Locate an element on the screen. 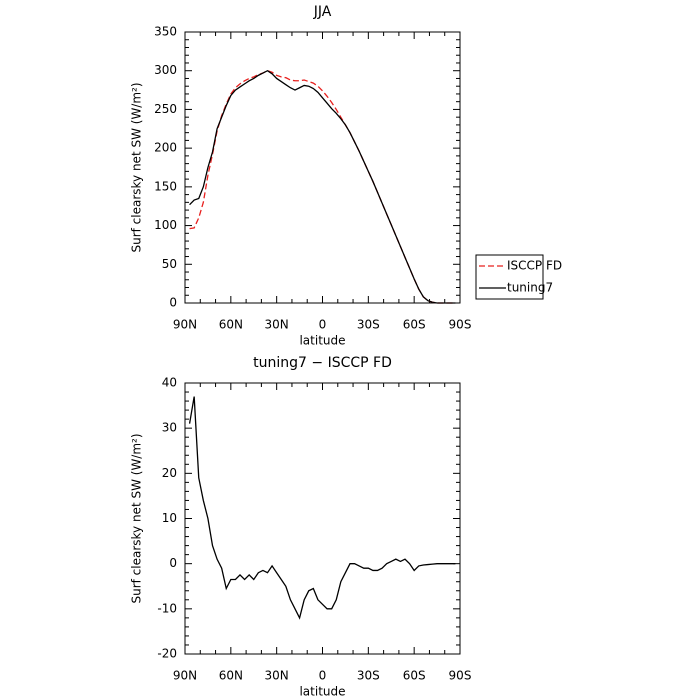  legend-label: tuning7 is located at coordinates (530, 288).